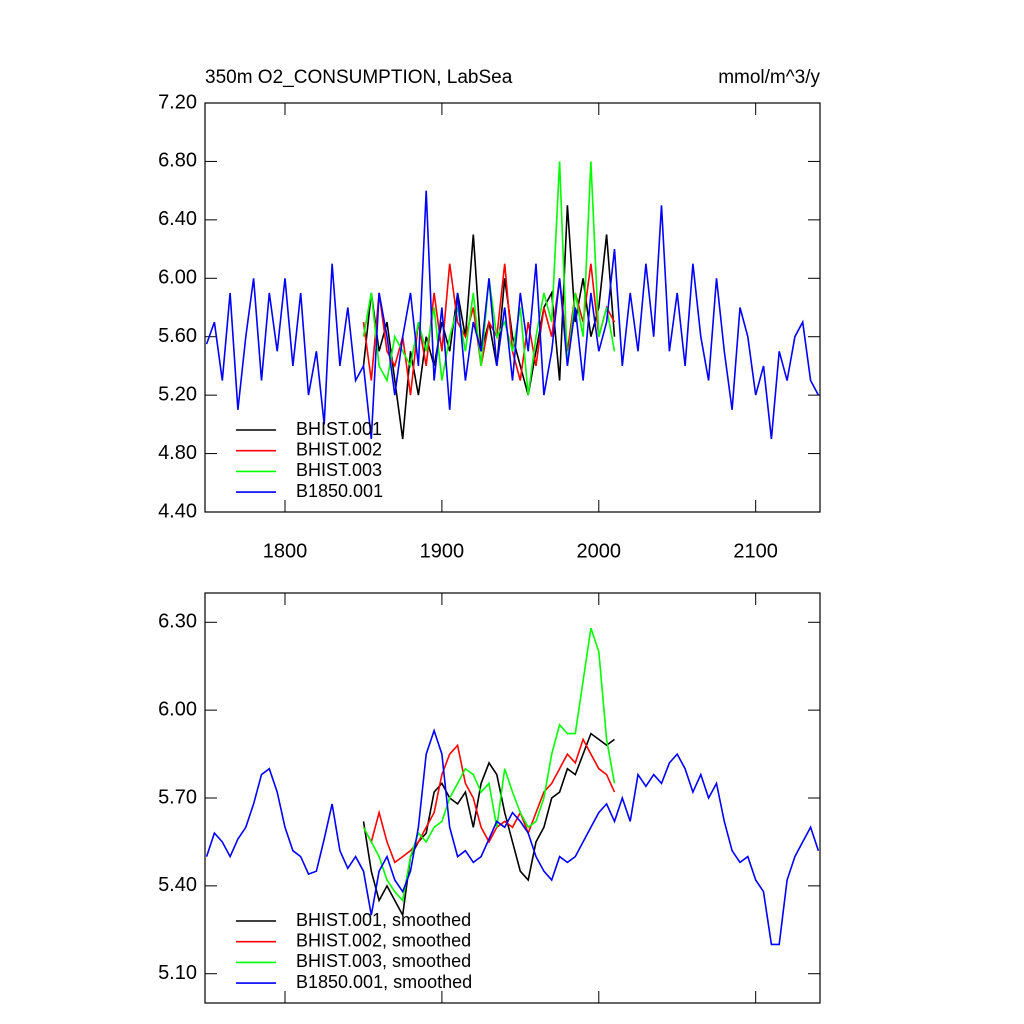 This screenshot has height=1024, width=1024. I want to click on x-tick-label: 2100, so click(755, 551).